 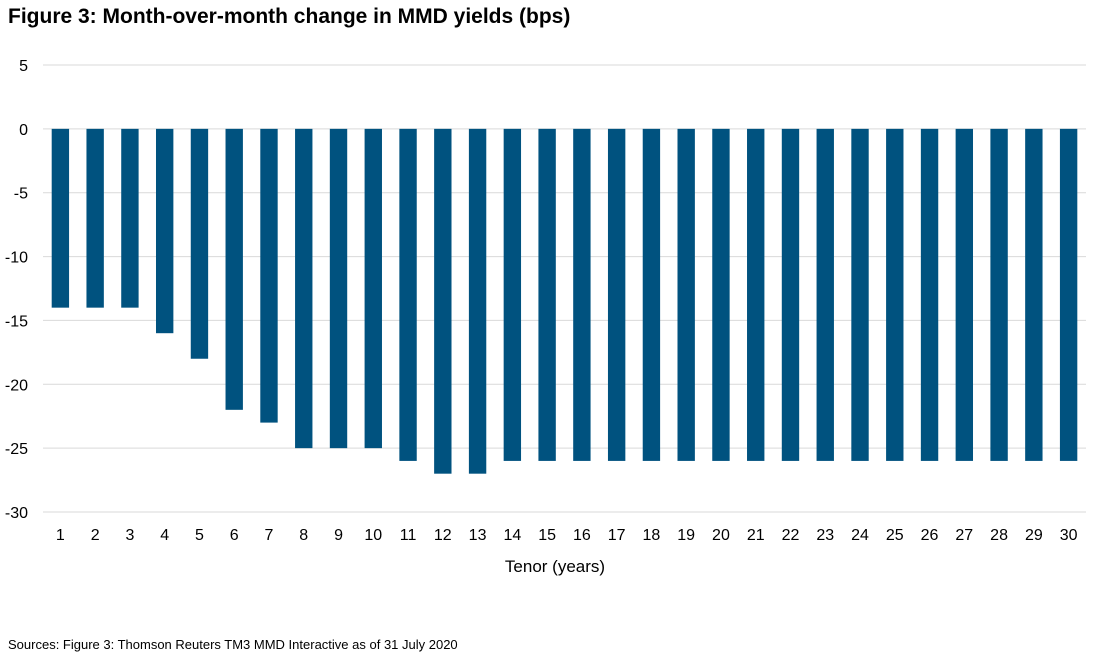 I want to click on x-tick-label: 10, so click(x=373, y=535).